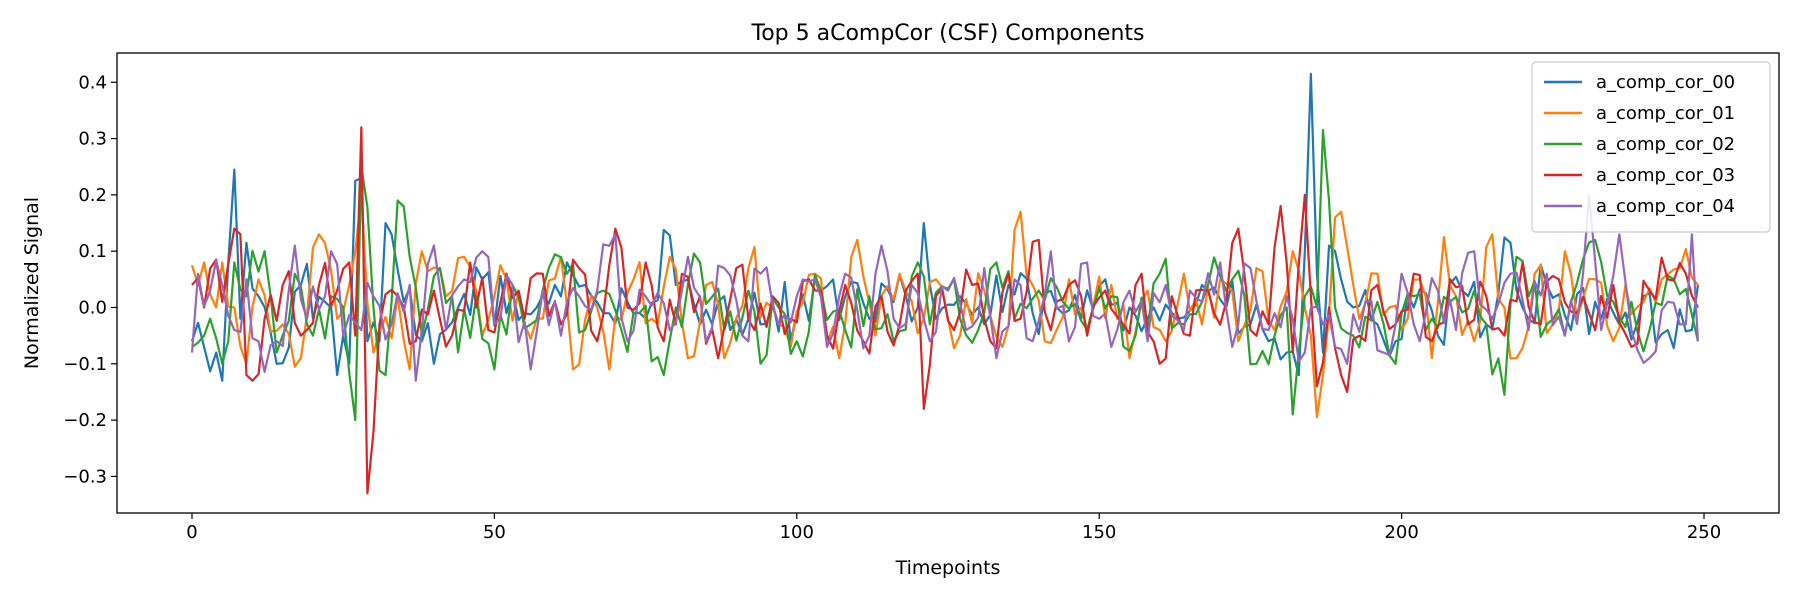 The height and width of the screenshot is (600, 1800). Describe the element at coordinates (85, 476) in the screenshot. I see `y-tick-label: −0.3` at that location.